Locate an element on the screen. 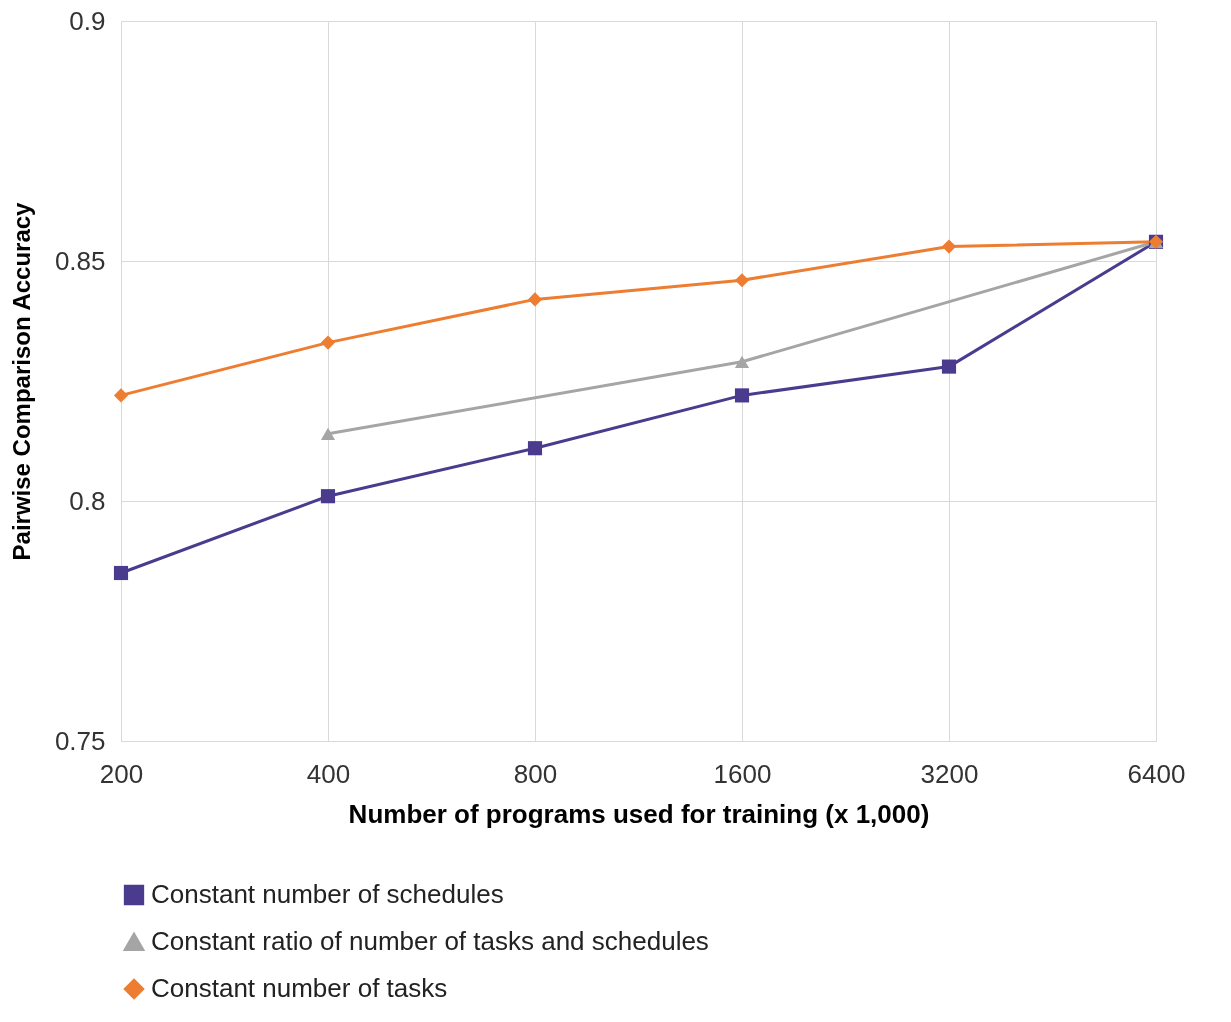 This screenshot has width=1231, height=1022. x-tick-label: 6400 is located at coordinates (1156, 773).